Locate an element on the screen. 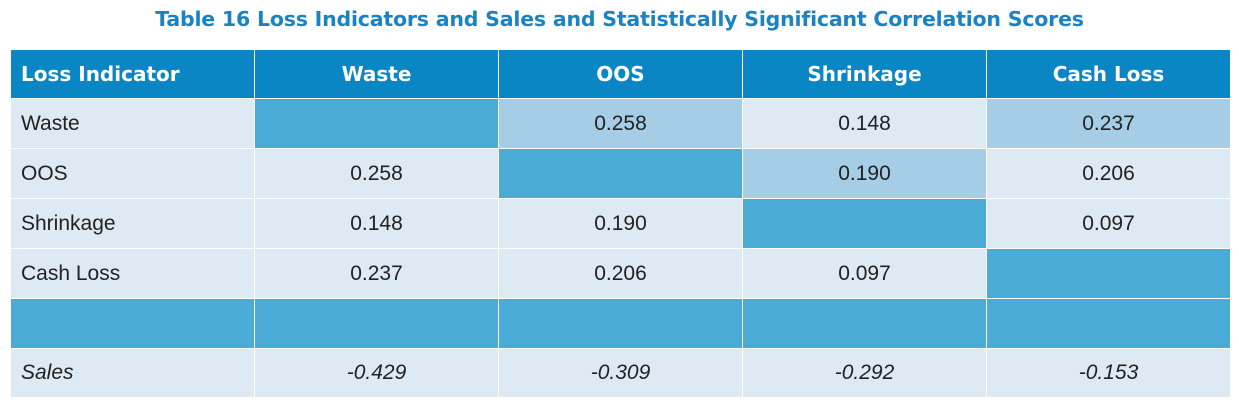 Image resolution: width=1239 pixels, height=405 pixels. cell-waste-cash-loss: 0.237 is located at coordinates (1108, 123).